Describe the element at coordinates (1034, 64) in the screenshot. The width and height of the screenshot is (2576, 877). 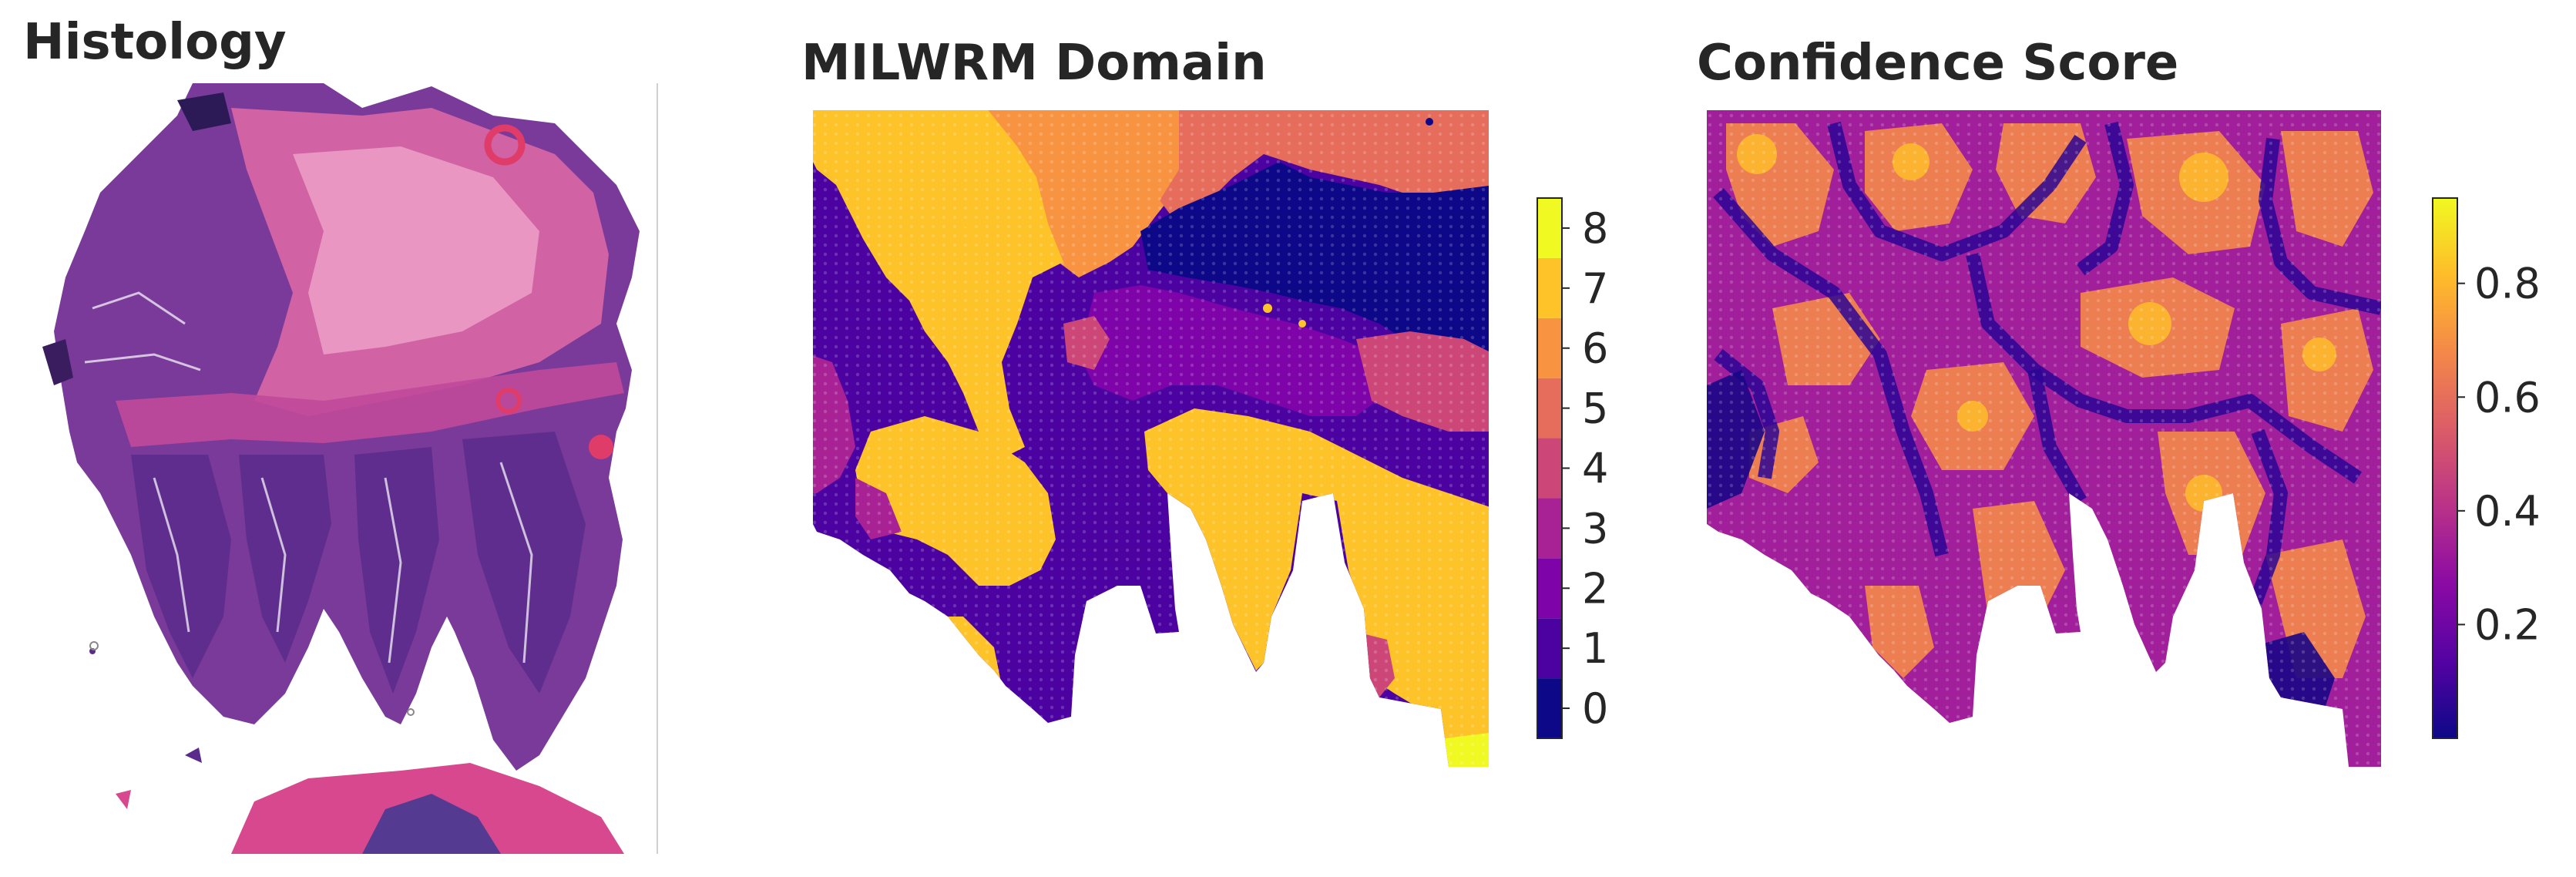
I see `domain-title: MILWRM Domain` at that location.